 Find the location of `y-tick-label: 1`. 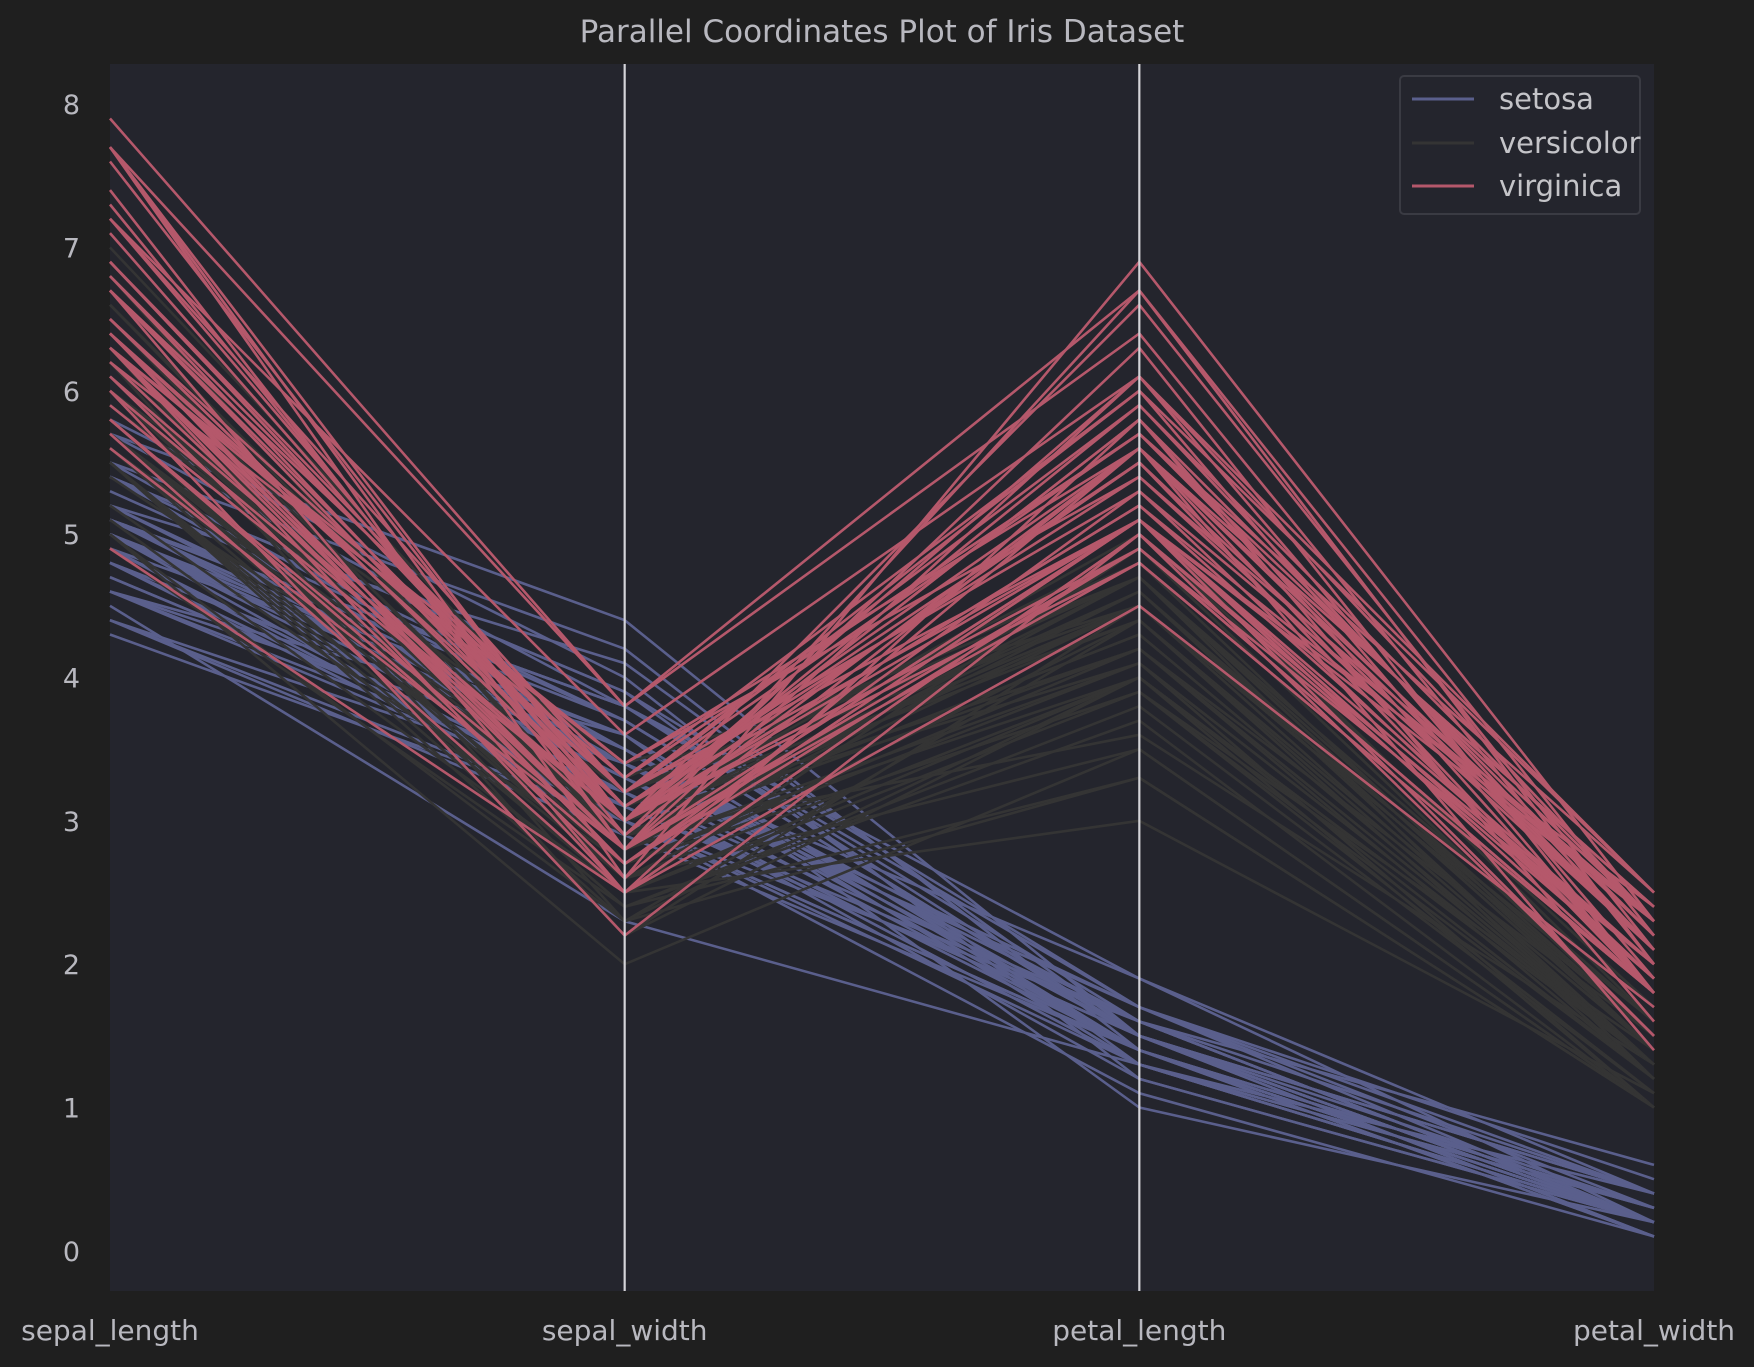

y-tick-label: 1 is located at coordinates (71, 1109).